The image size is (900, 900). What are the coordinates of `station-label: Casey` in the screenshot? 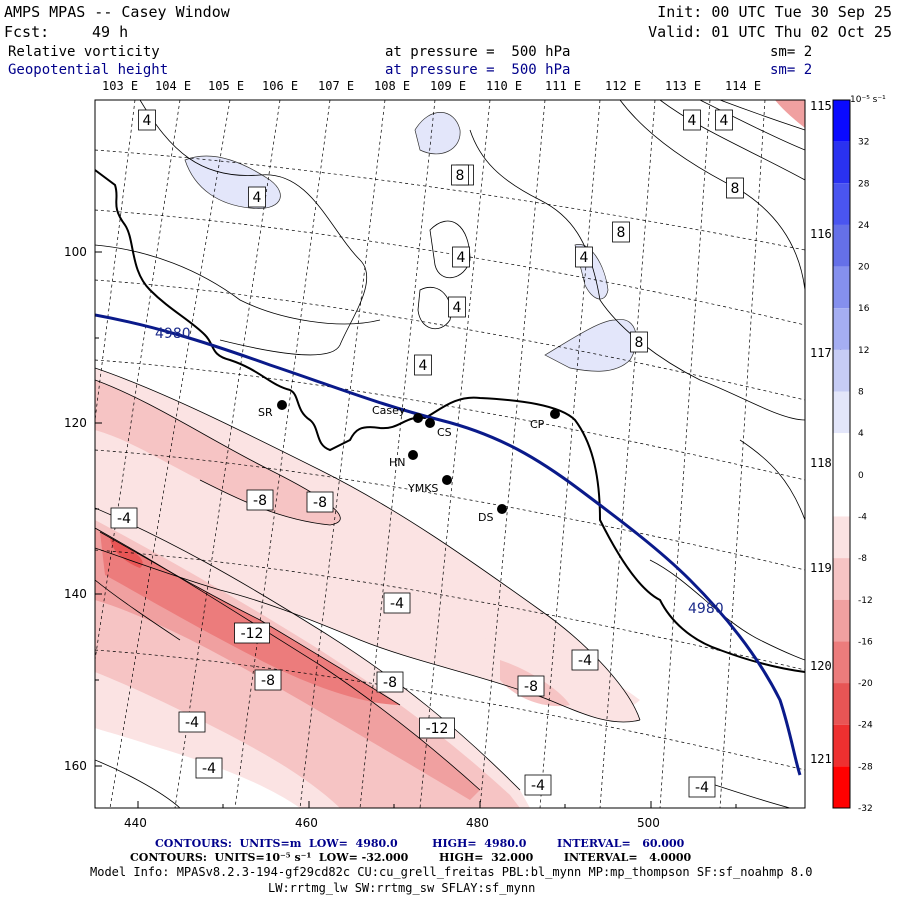 It's located at (389, 410).